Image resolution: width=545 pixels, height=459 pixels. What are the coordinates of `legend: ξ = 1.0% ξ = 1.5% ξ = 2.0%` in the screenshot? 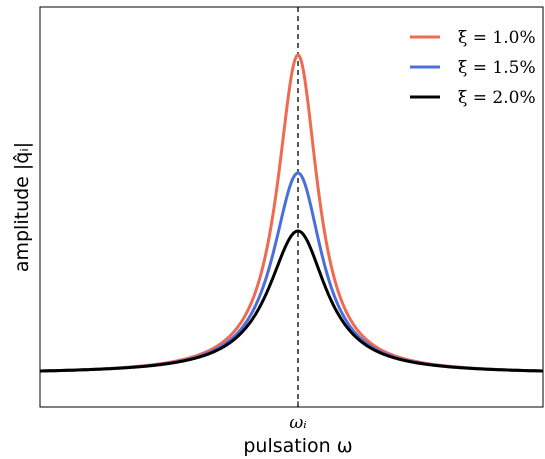 It's located at (473, 68).